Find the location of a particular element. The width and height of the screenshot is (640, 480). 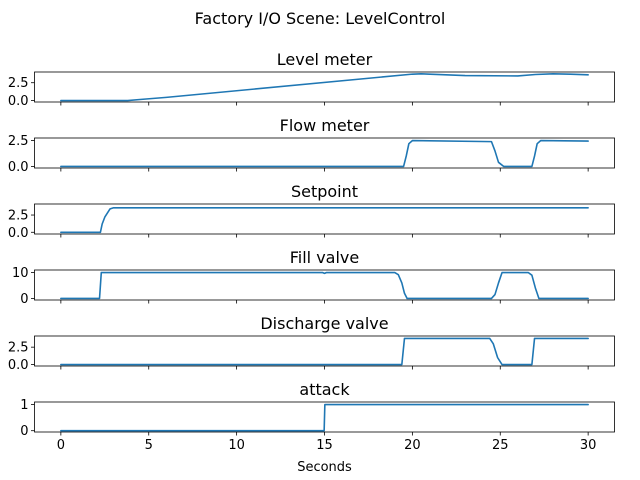

x-tick-label: 30 is located at coordinates (588, 445).